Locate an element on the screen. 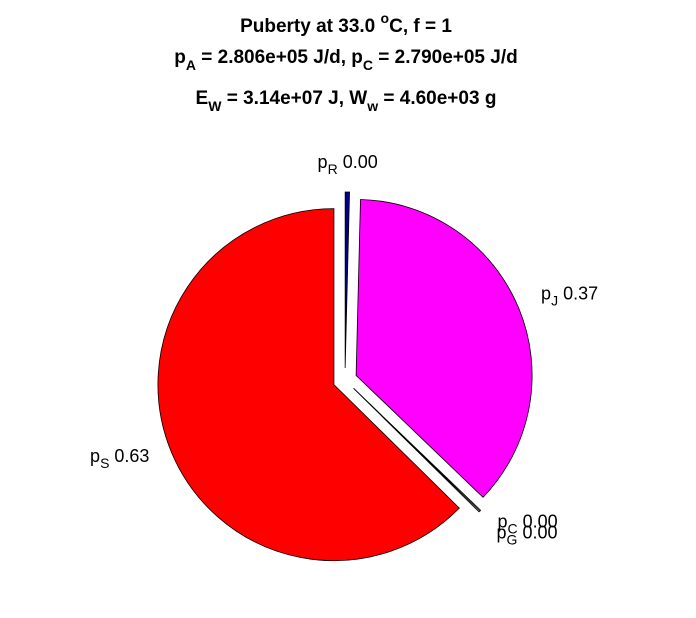 The image size is (696, 618). title-sub: W is located at coordinates (215, 106).